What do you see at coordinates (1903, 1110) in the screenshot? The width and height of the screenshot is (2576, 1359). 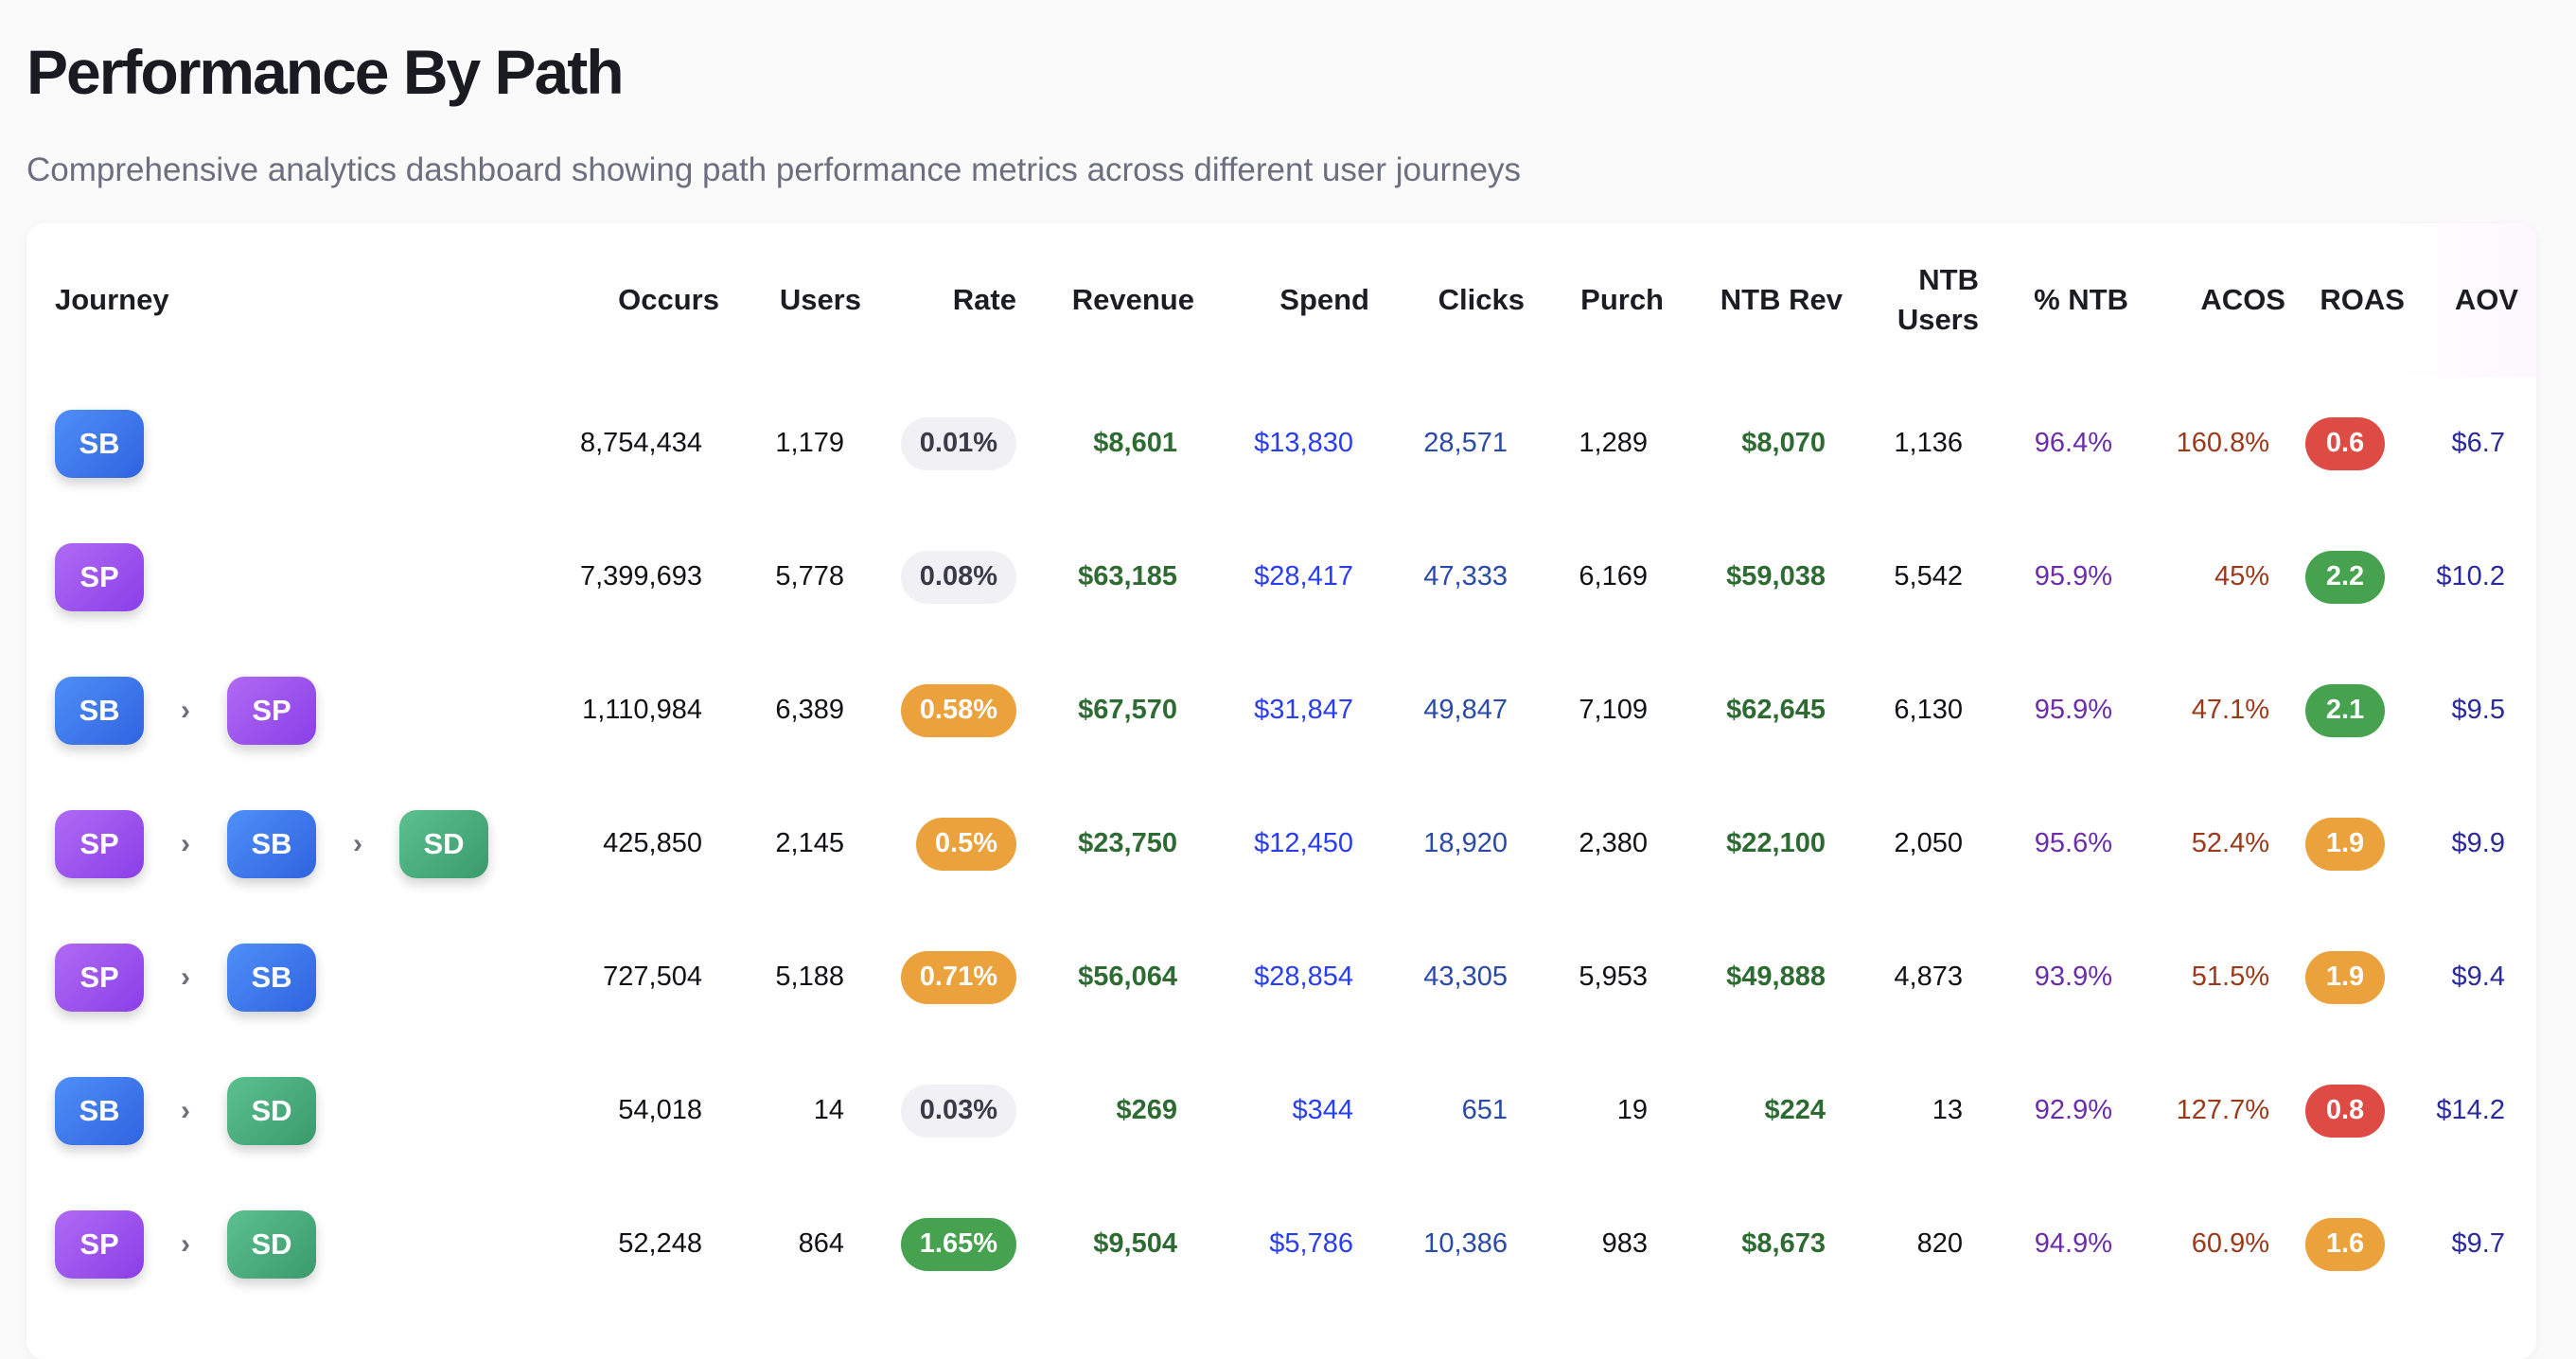 I see `cell-ntb-users: 13` at bounding box center [1903, 1110].